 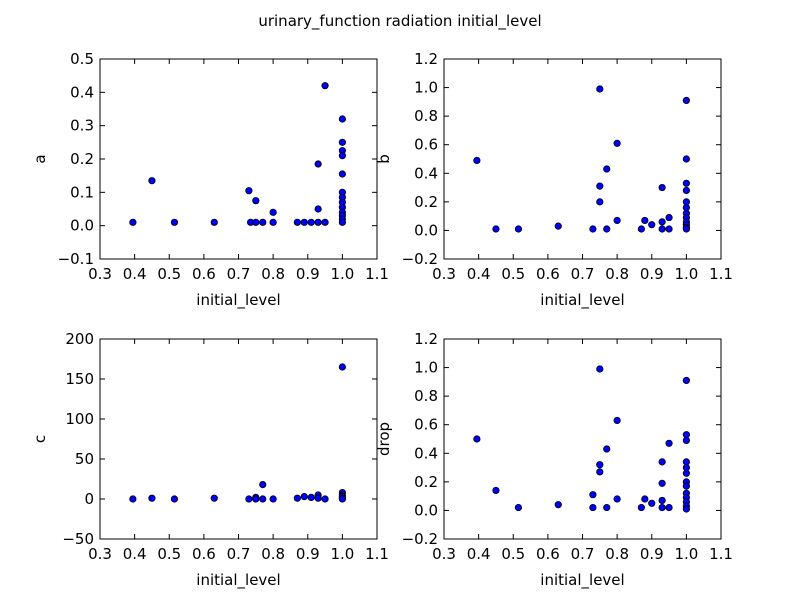 What do you see at coordinates (84, 459) in the screenshot?
I see `y-tick-label: 50` at bounding box center [84, 459].